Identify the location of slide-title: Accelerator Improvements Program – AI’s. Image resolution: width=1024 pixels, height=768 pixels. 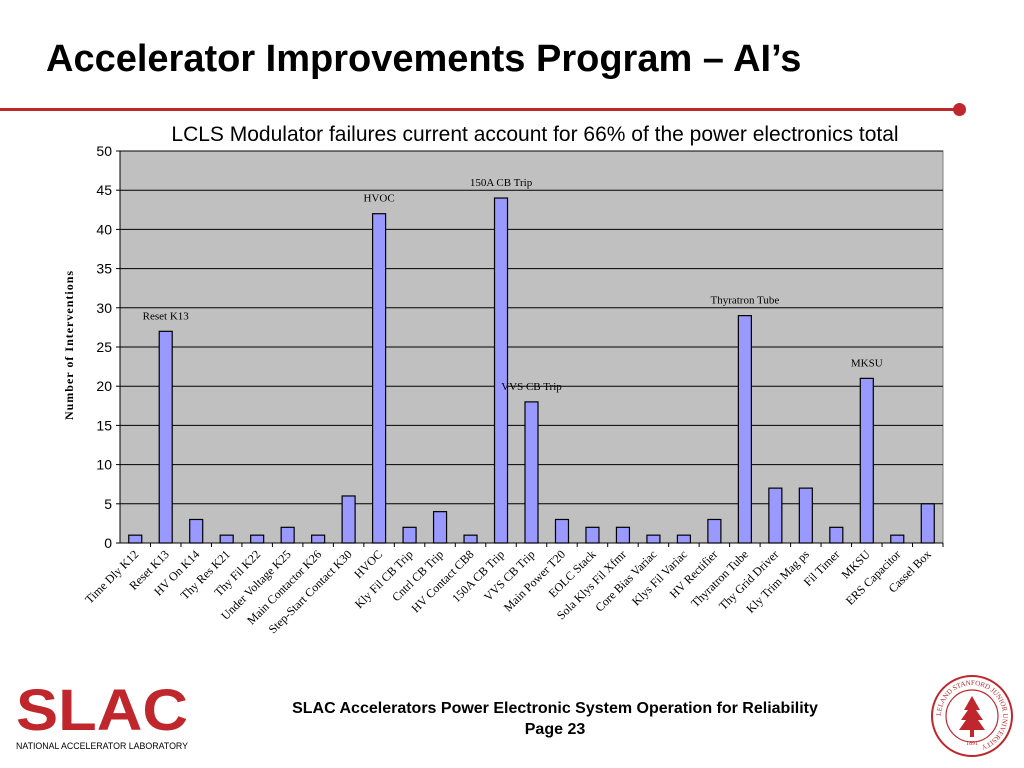
(424, 59).